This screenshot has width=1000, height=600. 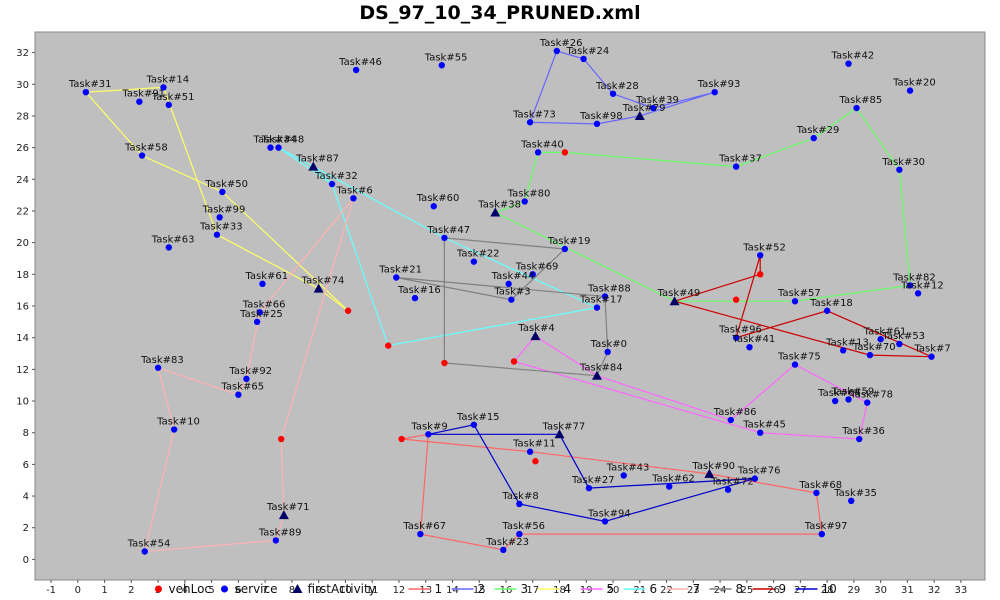 What do you see at coordinates (534, 114) in the screenshot?
I see `point-label: Task#73` at bounding box center [534, 114].